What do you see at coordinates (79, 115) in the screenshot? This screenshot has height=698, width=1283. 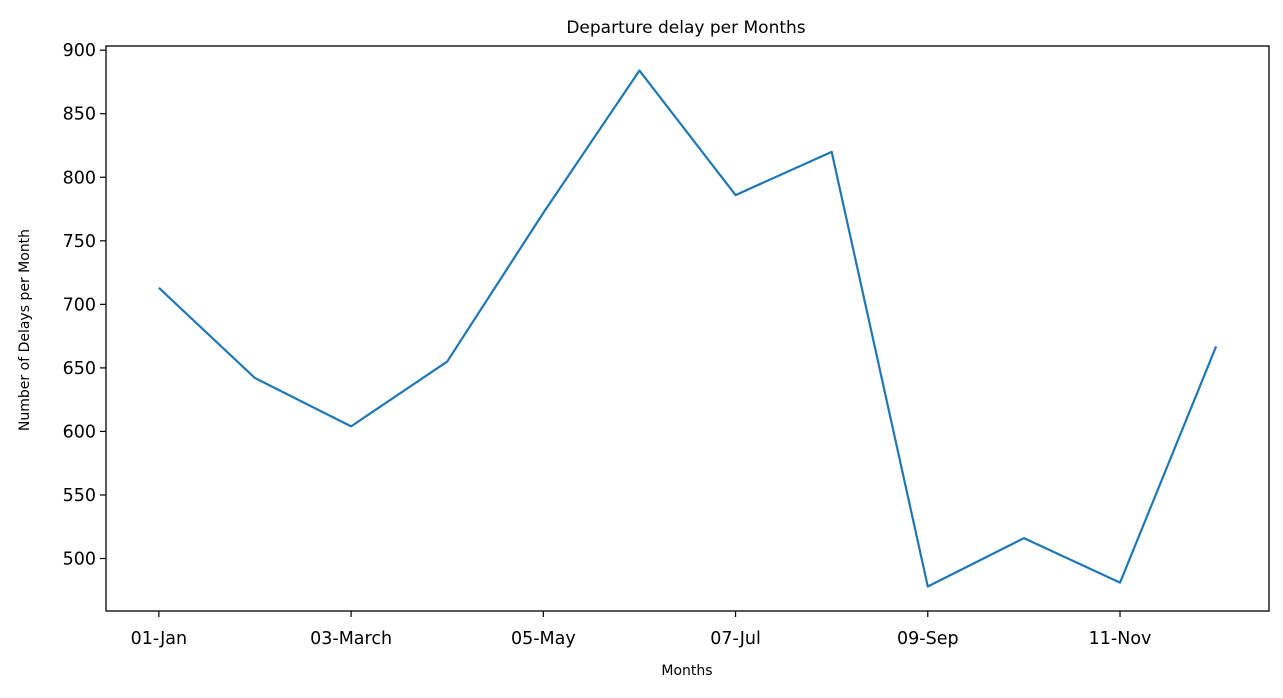 I see `y-tick-label: 850` at bounding box center [79, 115].